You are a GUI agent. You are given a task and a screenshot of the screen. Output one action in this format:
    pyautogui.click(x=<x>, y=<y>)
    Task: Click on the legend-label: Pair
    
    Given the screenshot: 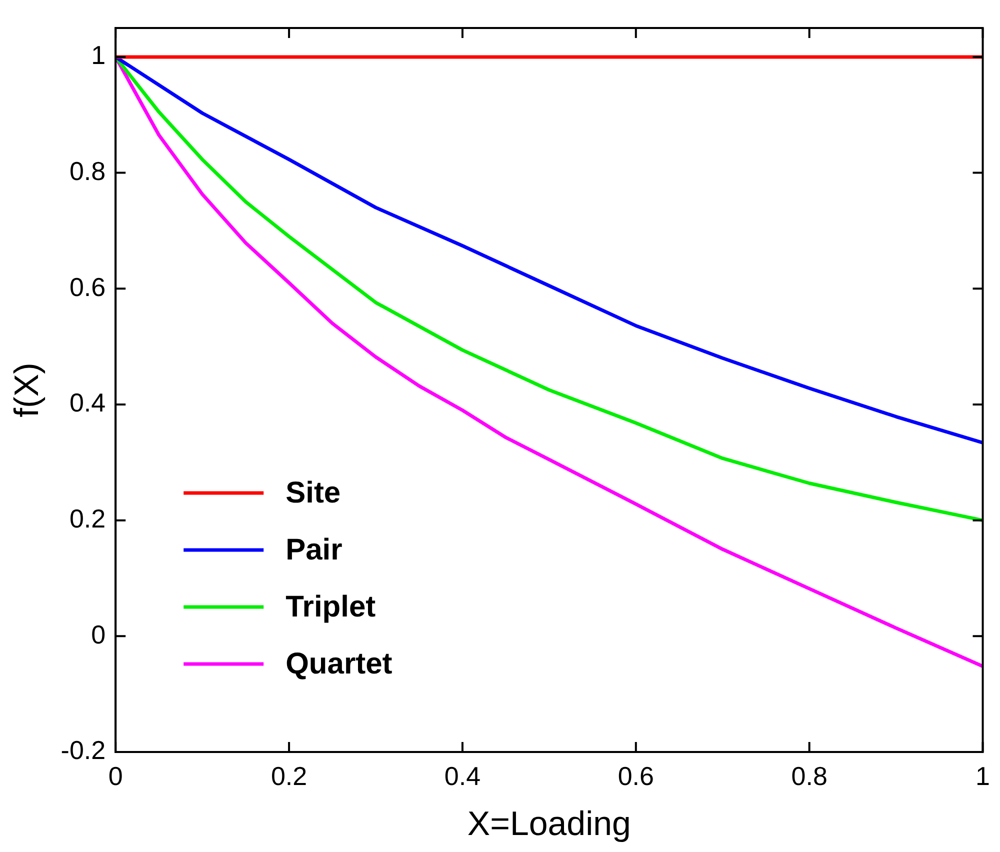 What is the action you would take?
    pyautogui.click(x=314, y=549)
    